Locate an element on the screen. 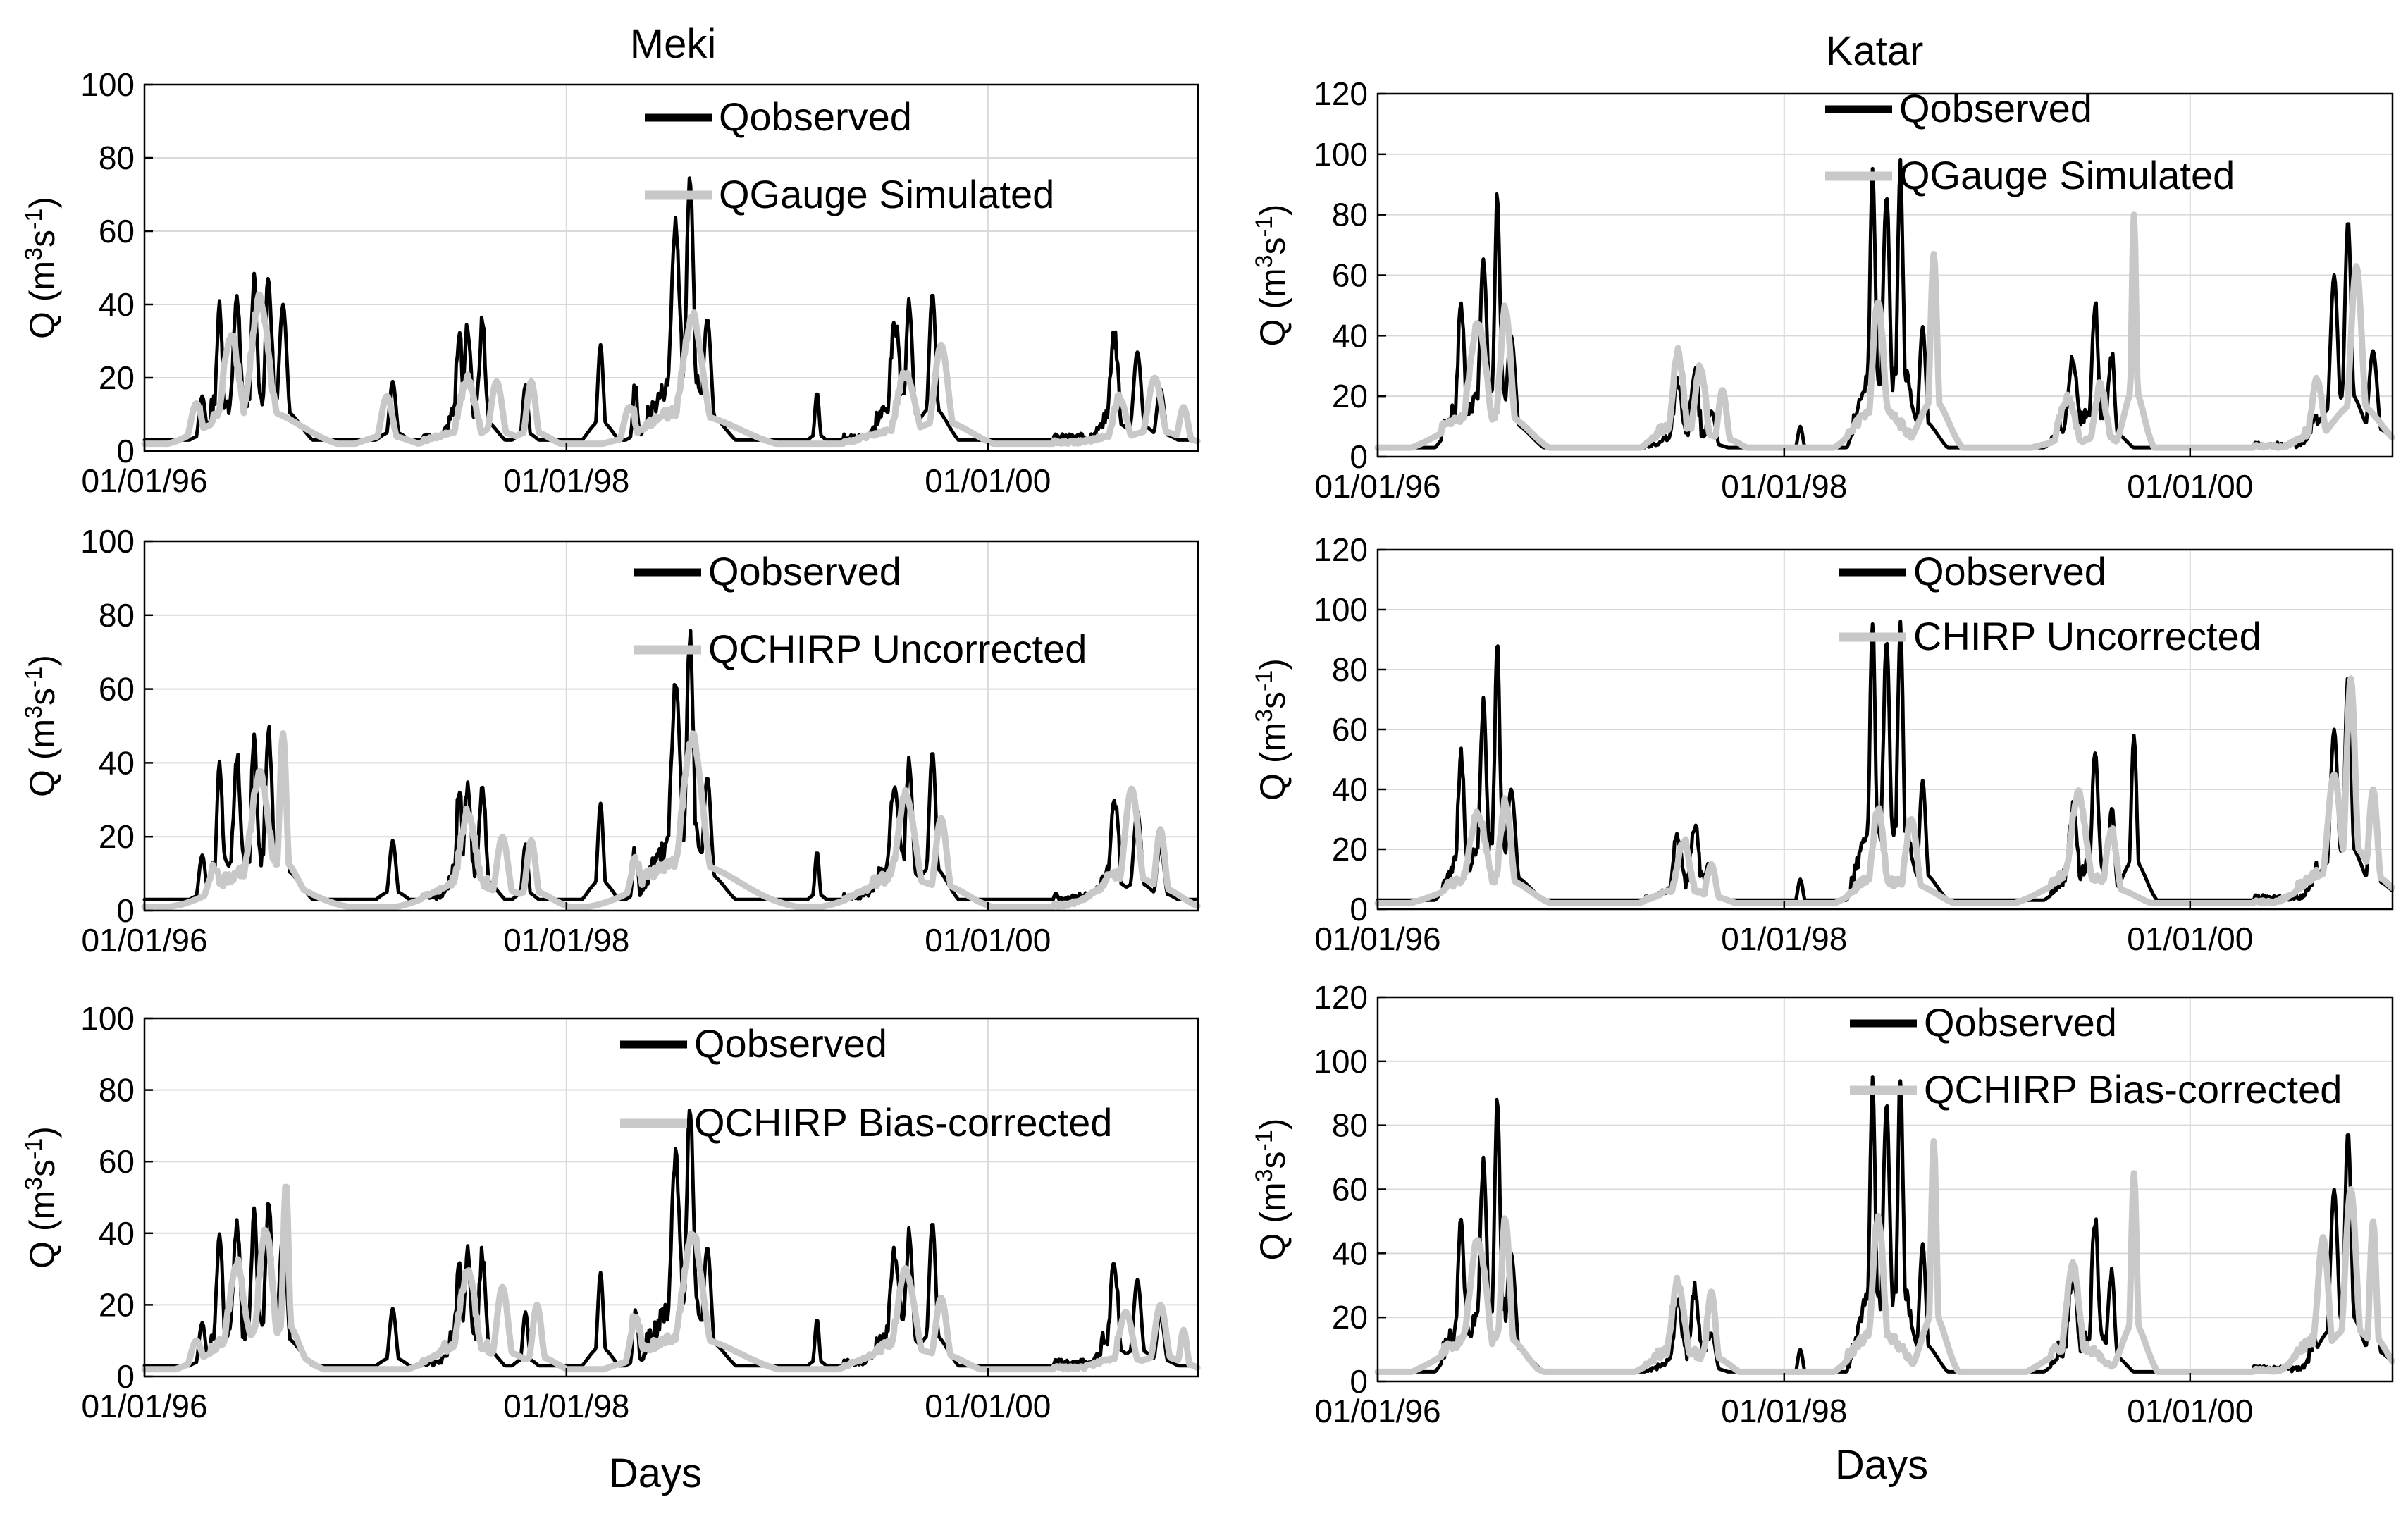  legend-label: CHIRP Uncorrected is located at coordinates (2087, 636).